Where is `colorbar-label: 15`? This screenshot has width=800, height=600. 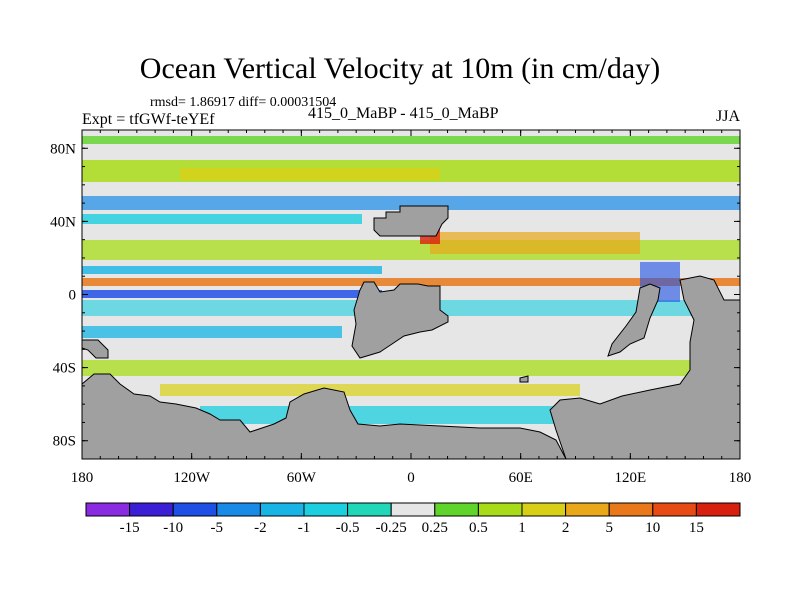
colorbar-label: 15 is located at coordinates (696, 528).